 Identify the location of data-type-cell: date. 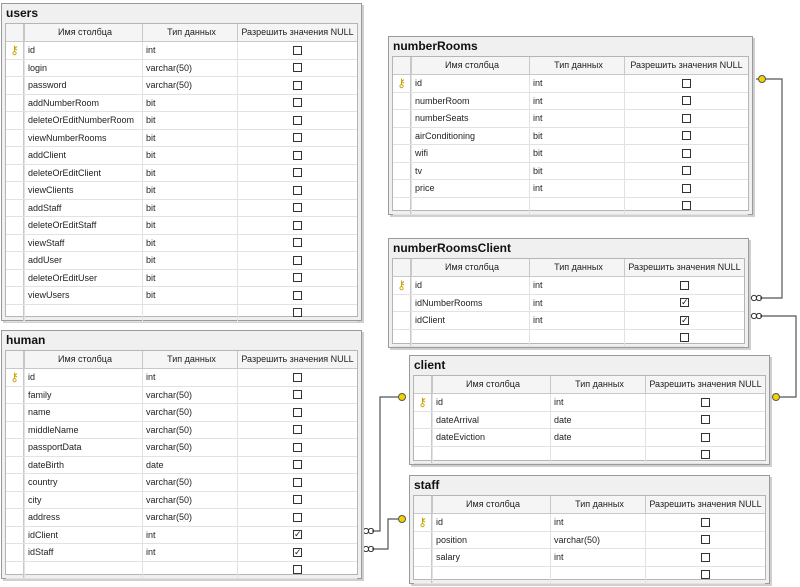
(597, 437).